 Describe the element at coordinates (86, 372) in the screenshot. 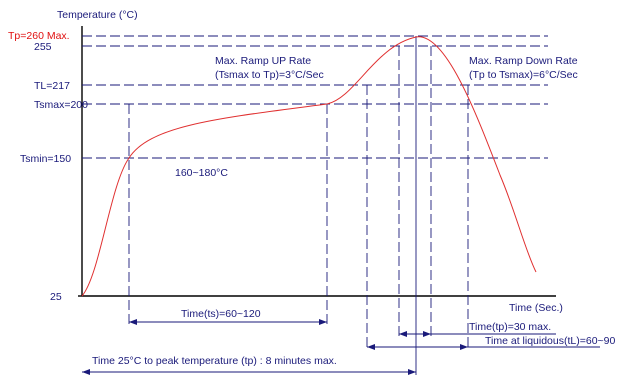

I see `total-time-arrow-left` at that location.